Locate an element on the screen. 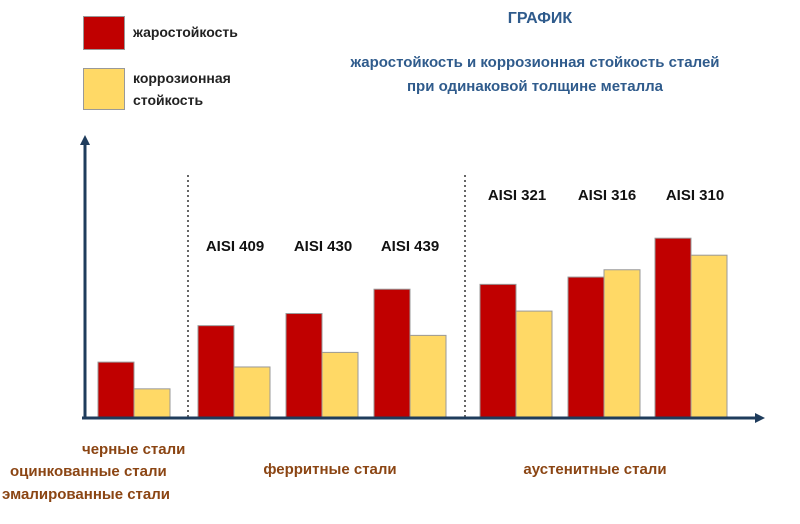 This screenshot has height=524, width=800. group-label-ferritic: ферритные стали is located at coordinates (330, 469).